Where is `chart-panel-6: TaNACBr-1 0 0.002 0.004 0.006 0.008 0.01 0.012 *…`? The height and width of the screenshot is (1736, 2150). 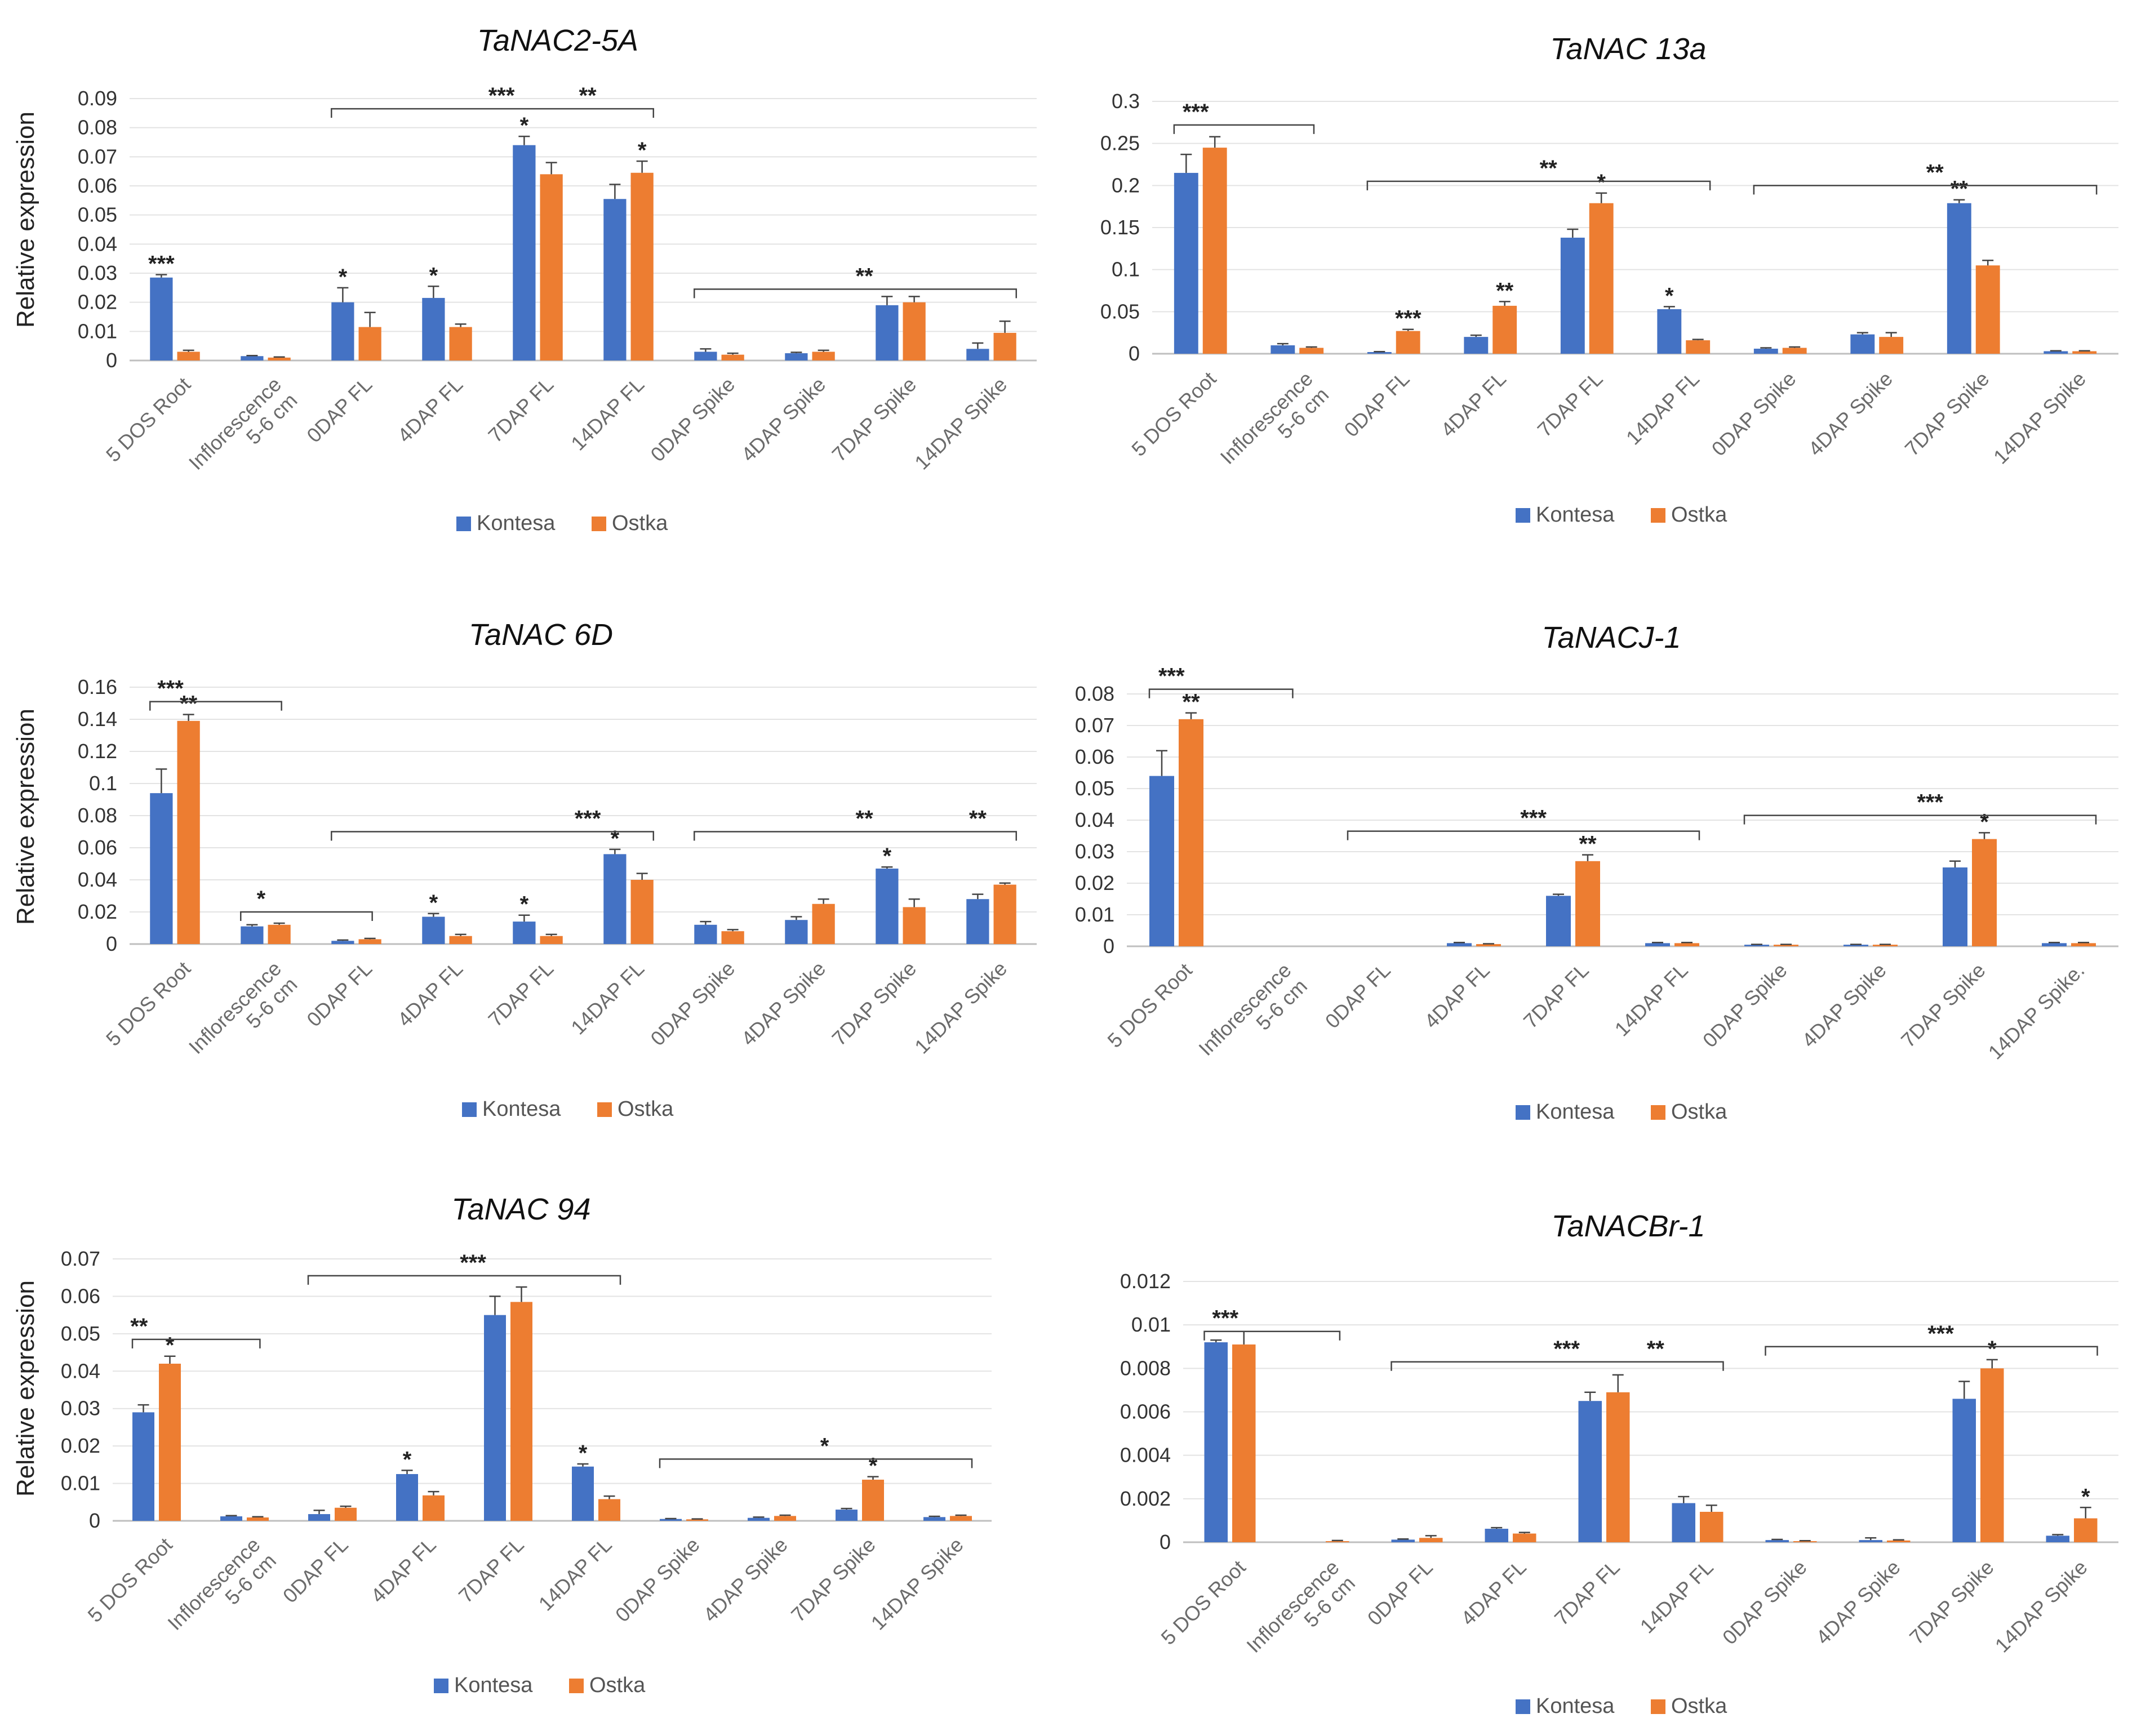 chart-panel-6: TaNACBr-1 0 0.002 0.004 0.006 0.008 0.01 0.012 *… is located at coordinates (1619, 1463).